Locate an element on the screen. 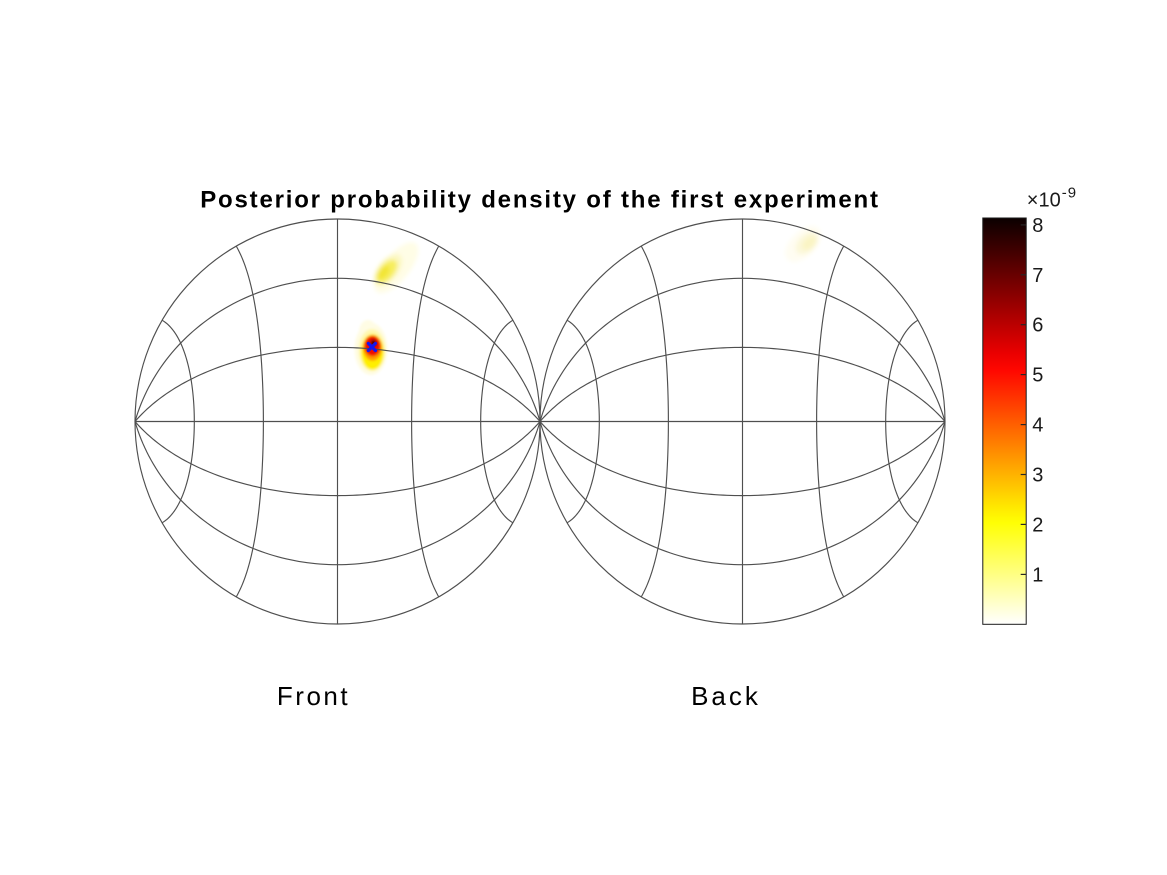 The image size is (1167, 875). svg-text: 5 is located at coordinates (1037, 376).